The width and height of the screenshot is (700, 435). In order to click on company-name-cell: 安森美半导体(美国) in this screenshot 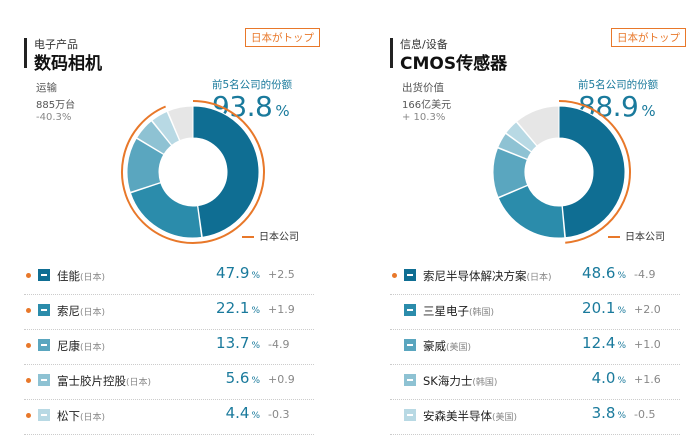, I will do `click(470, 416)`.